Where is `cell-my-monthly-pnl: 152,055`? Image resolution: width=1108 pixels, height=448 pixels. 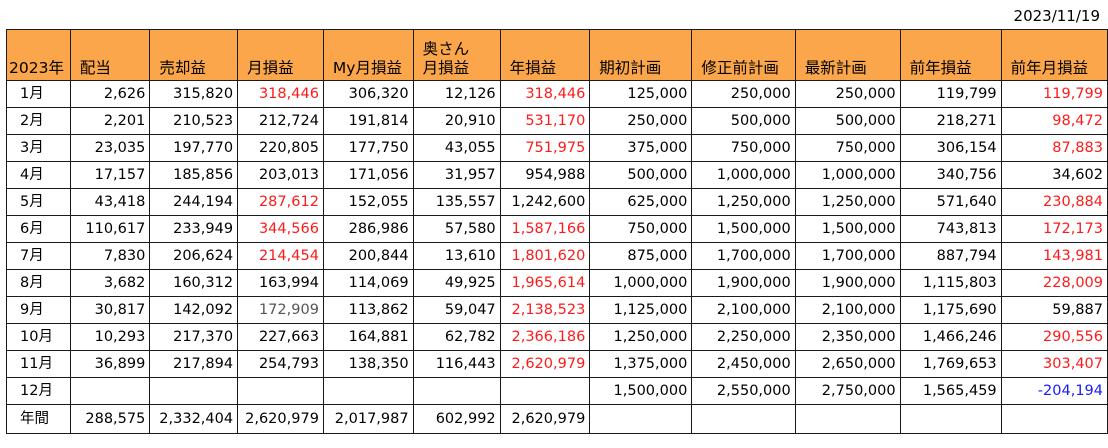 cell-my-monthly-pnl: 152,055 is located at coordinates (368, 202).